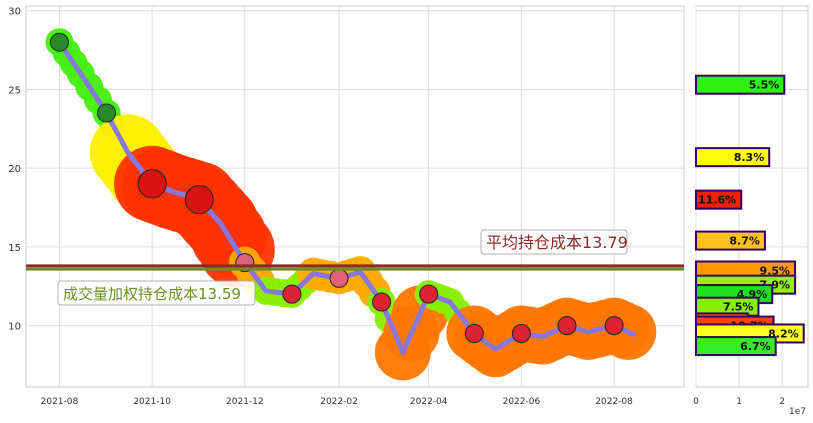 The height and width of the screenshot is (423, 813). What do you see at coordinates (782, 402) in the screenshot?
I see `side-x-tick-label: 2` at bounding box center [782, 402].